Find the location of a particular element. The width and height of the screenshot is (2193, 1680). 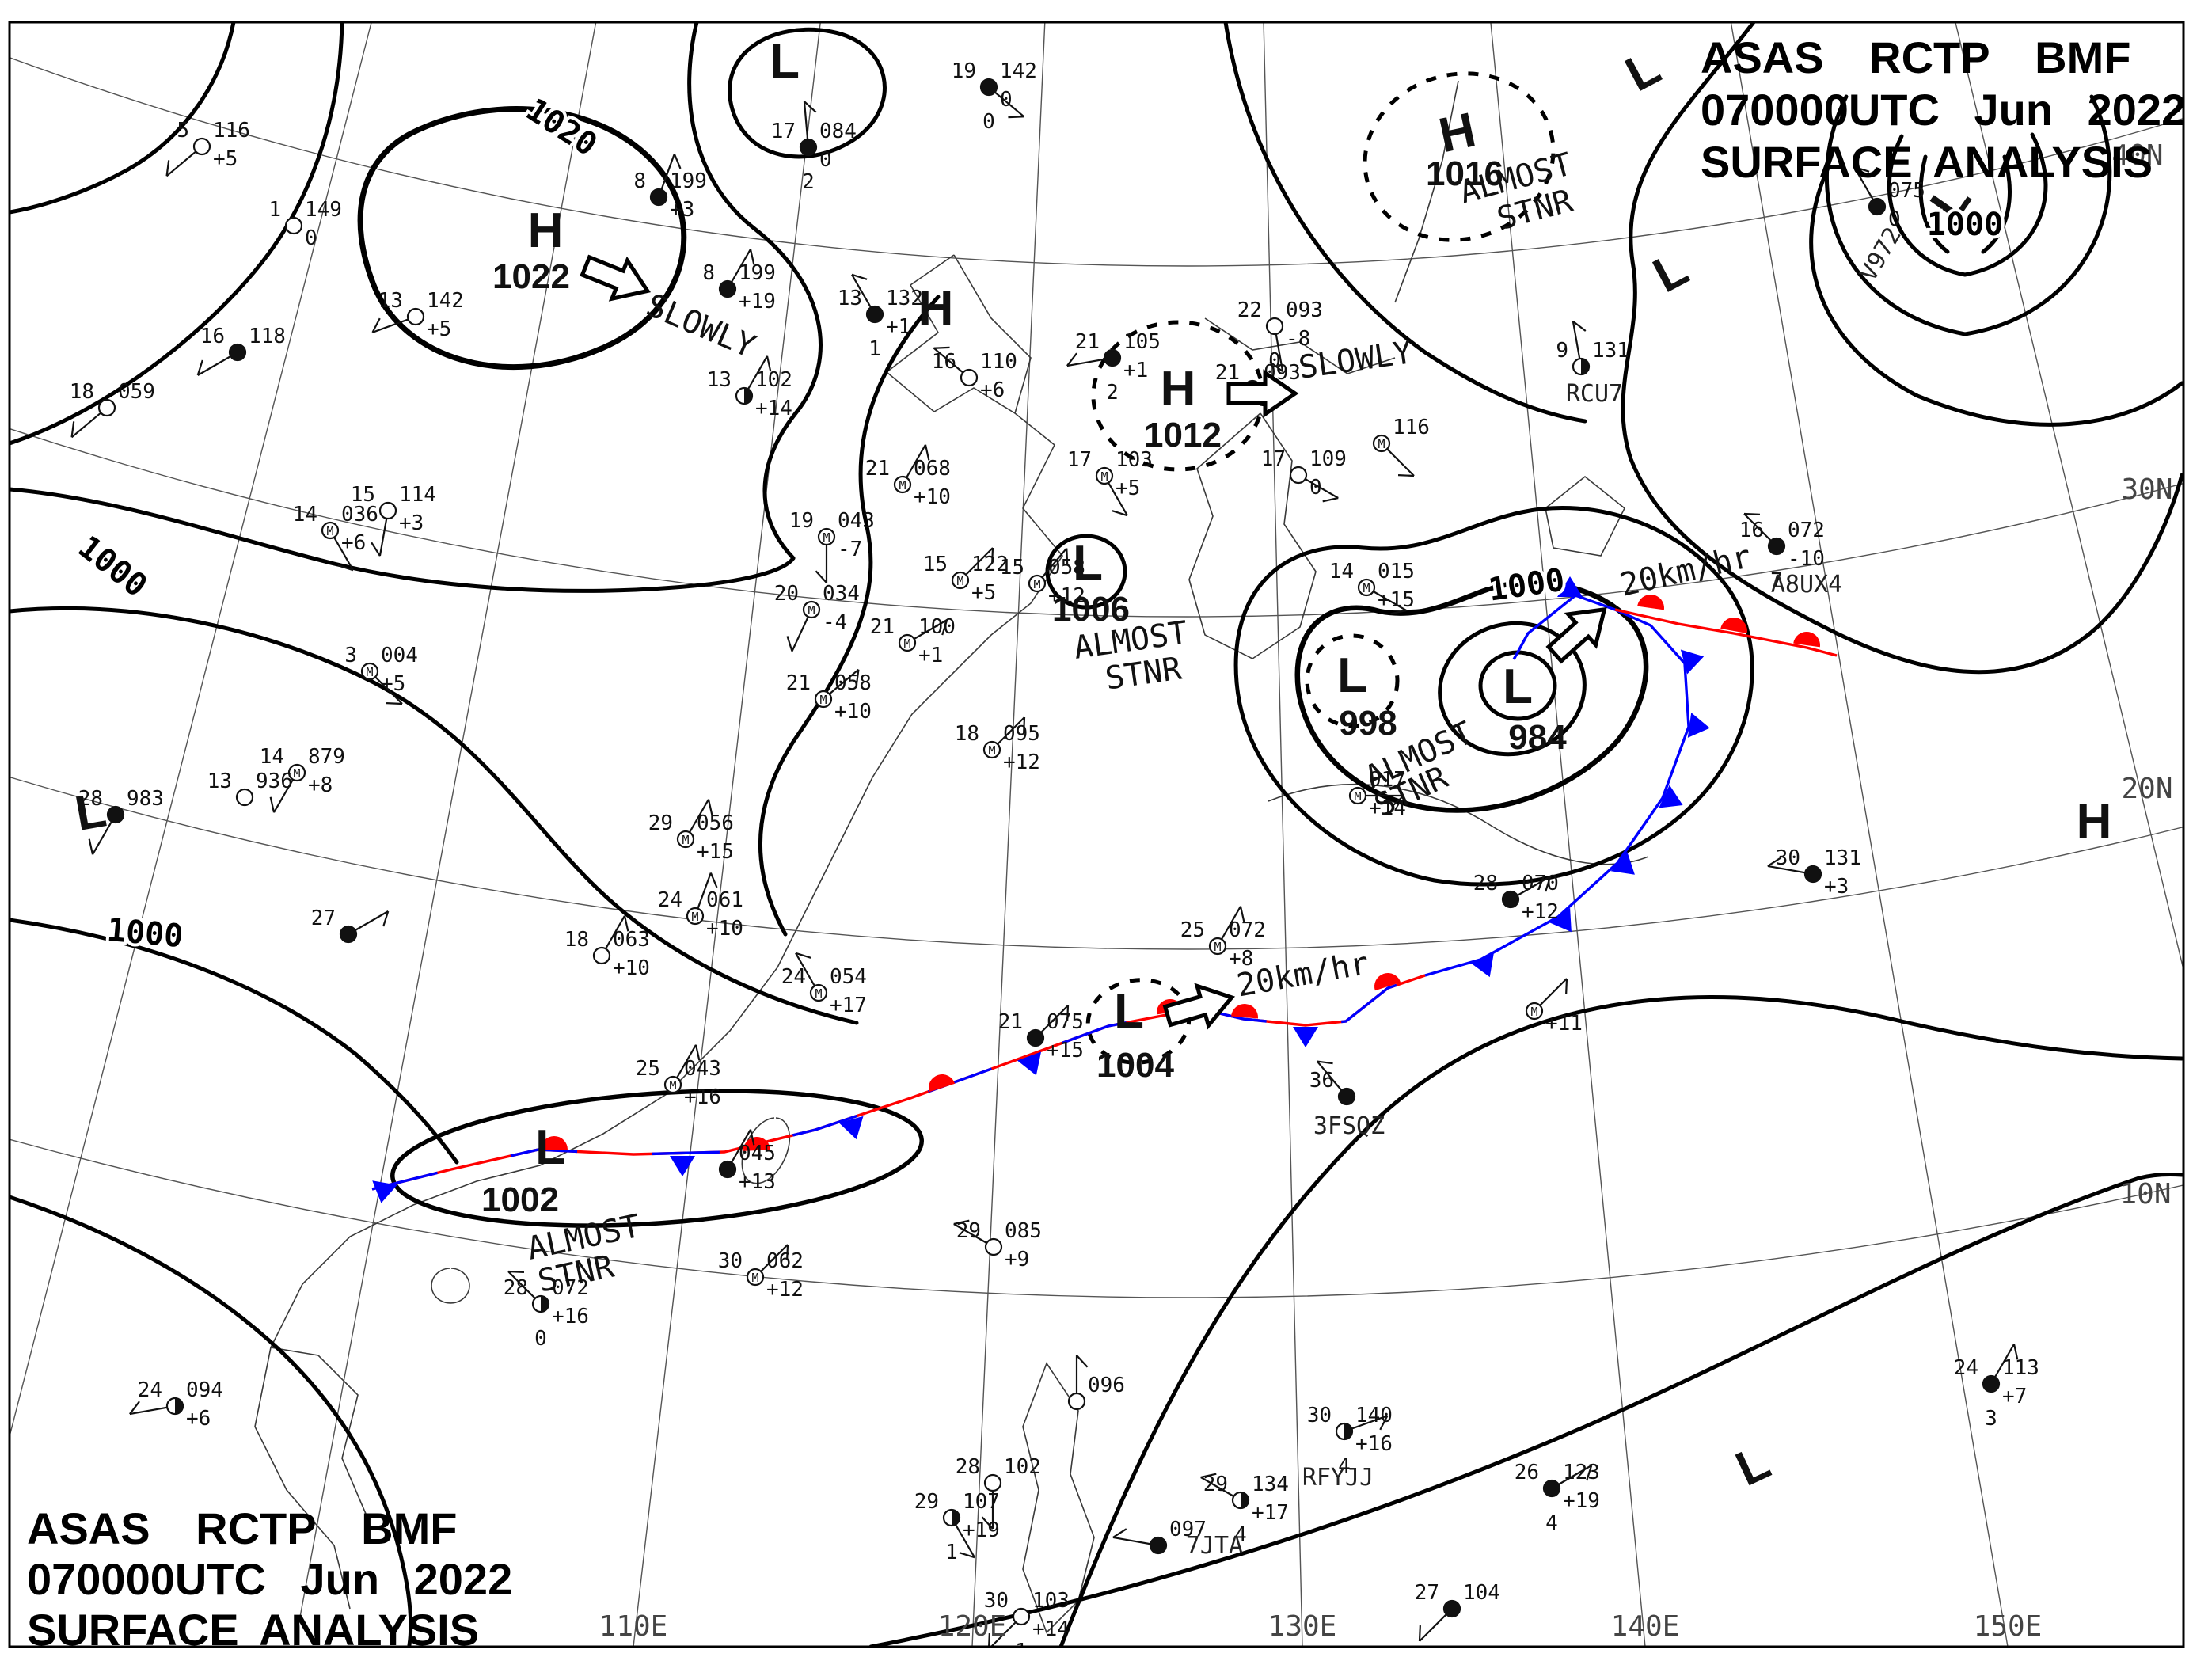

map-text: +3 is located at coordinates (412, 523).